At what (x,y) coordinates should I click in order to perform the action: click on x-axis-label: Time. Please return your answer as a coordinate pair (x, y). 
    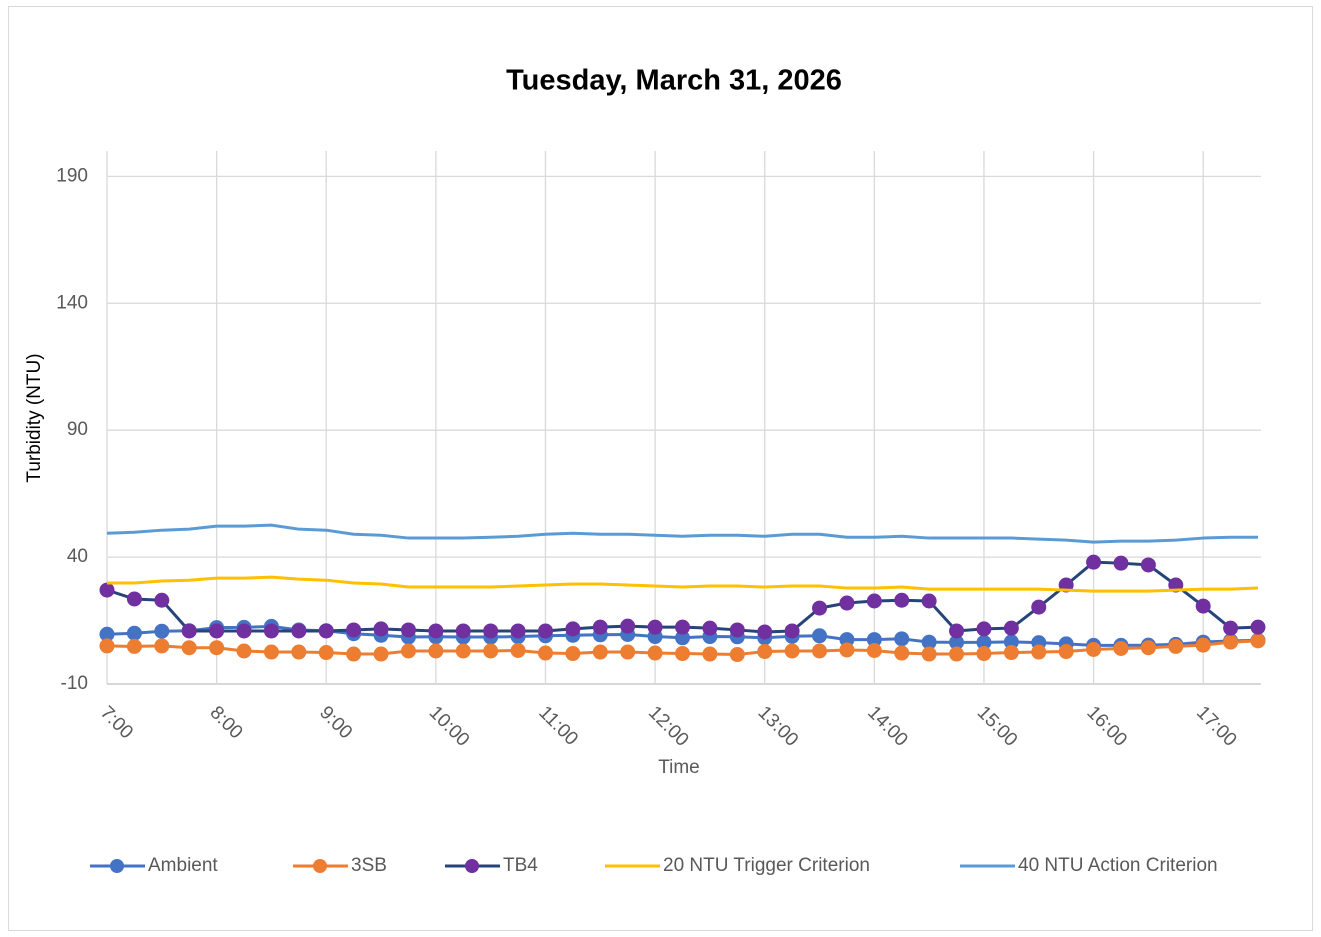
    Looking at the image, I should click on (679, 767).